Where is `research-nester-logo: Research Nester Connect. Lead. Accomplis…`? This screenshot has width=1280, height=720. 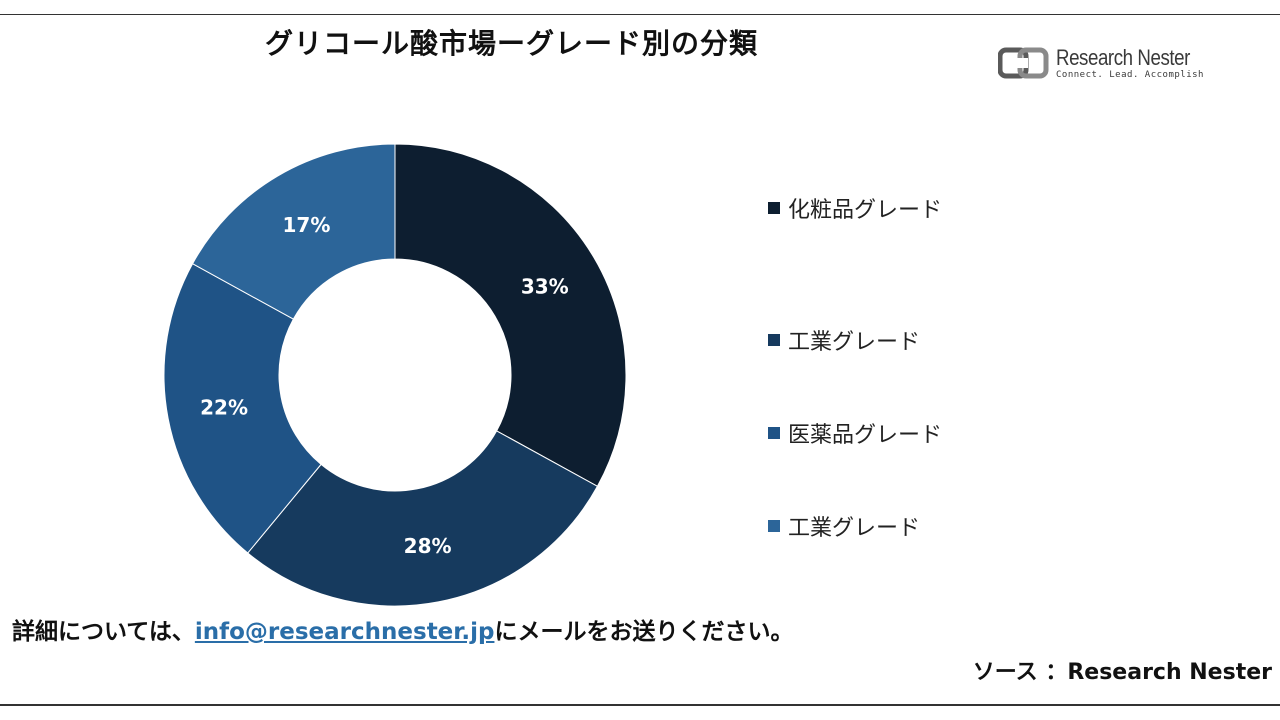
research-nester-logo: Research Nester Connect. Lead. Accomplis… is located at coordinates (1106, 63).